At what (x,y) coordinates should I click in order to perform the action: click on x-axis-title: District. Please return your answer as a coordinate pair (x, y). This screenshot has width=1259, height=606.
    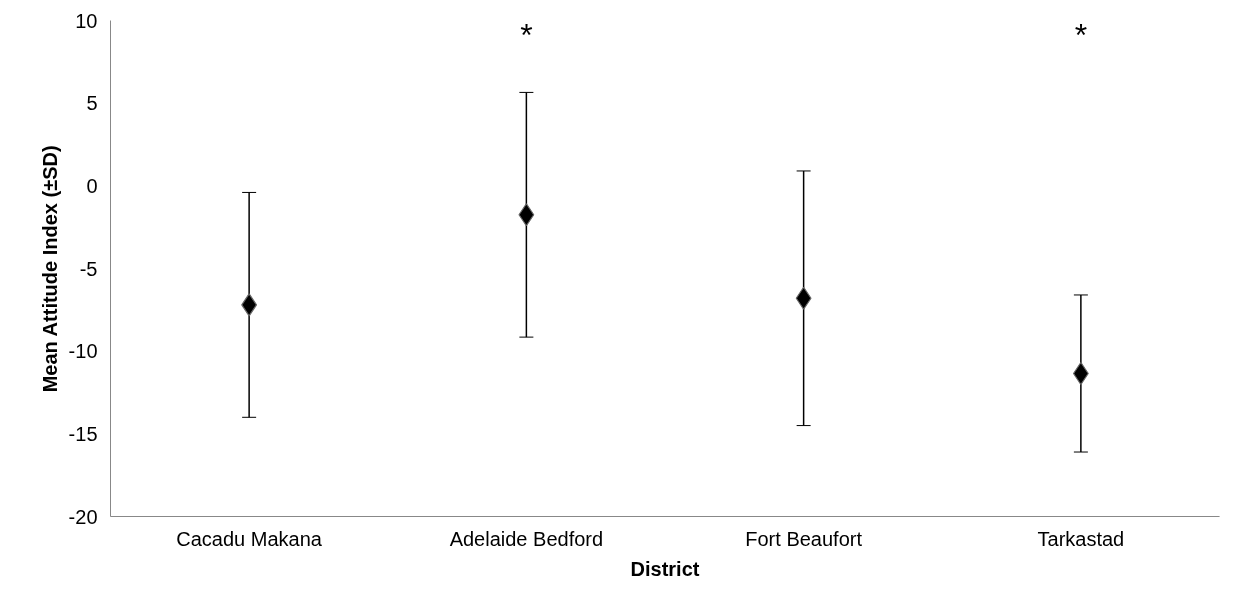
    Looking at the image, I should click on (665, 568).